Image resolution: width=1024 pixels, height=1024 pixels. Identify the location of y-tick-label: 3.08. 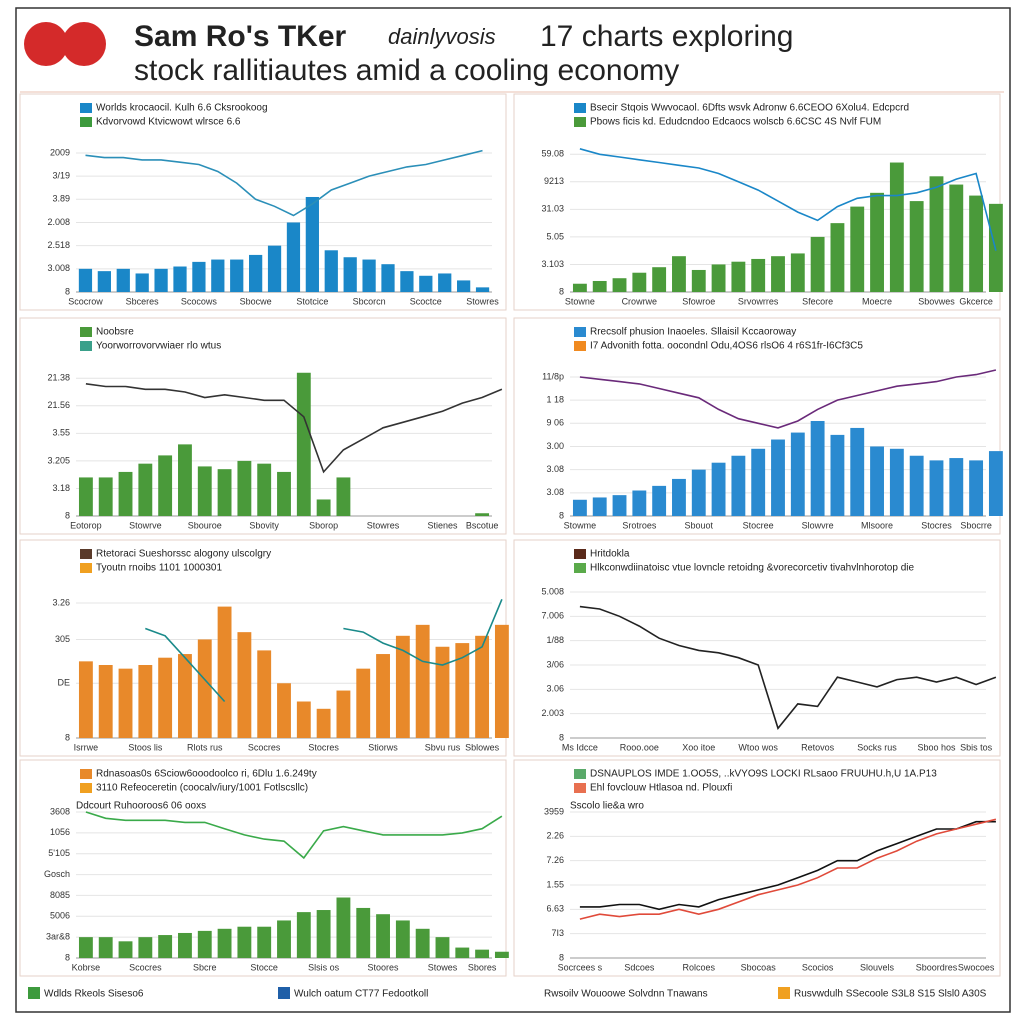
(555, 492).